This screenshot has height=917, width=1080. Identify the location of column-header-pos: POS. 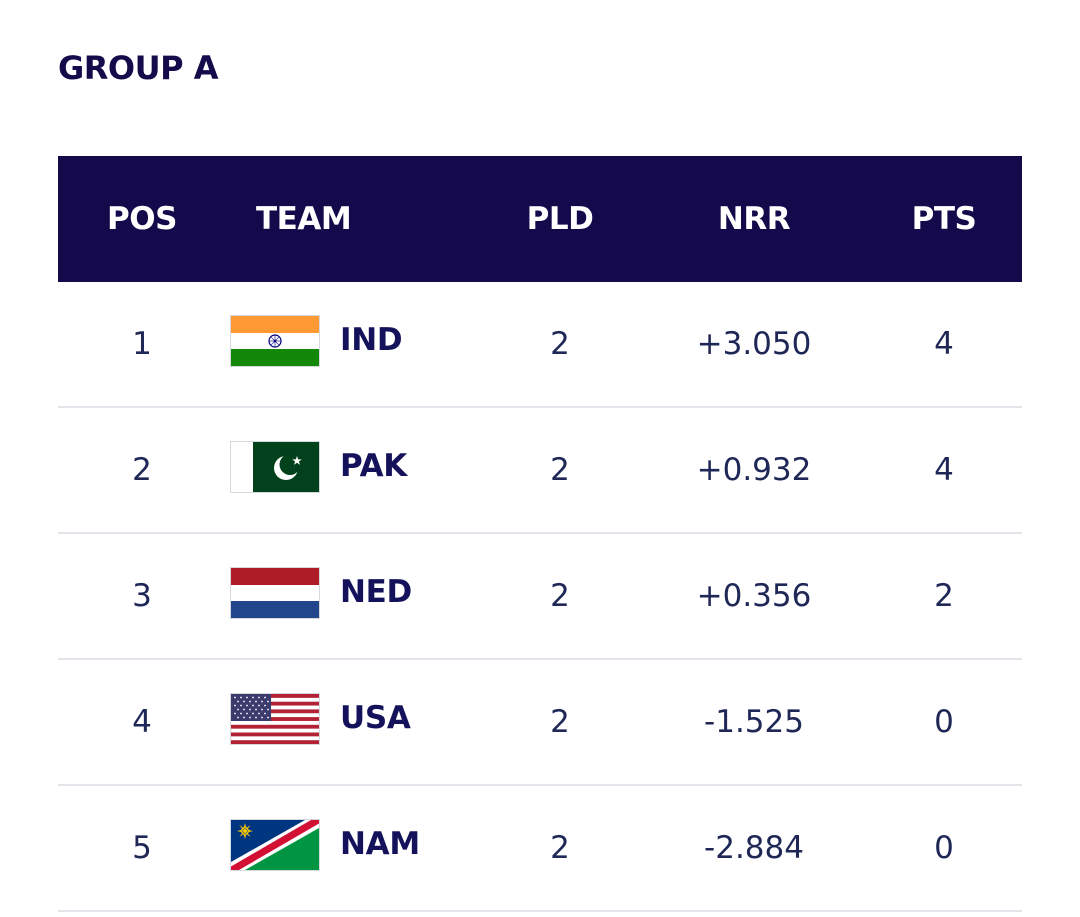
(142, 219).